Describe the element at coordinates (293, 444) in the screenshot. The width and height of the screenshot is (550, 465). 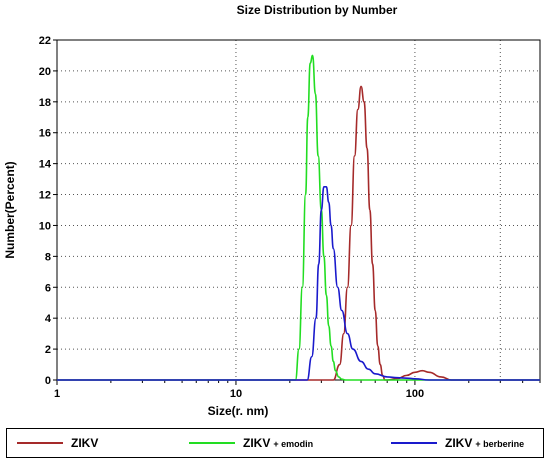
I see `legend-sublabel: + emodin` at that location.